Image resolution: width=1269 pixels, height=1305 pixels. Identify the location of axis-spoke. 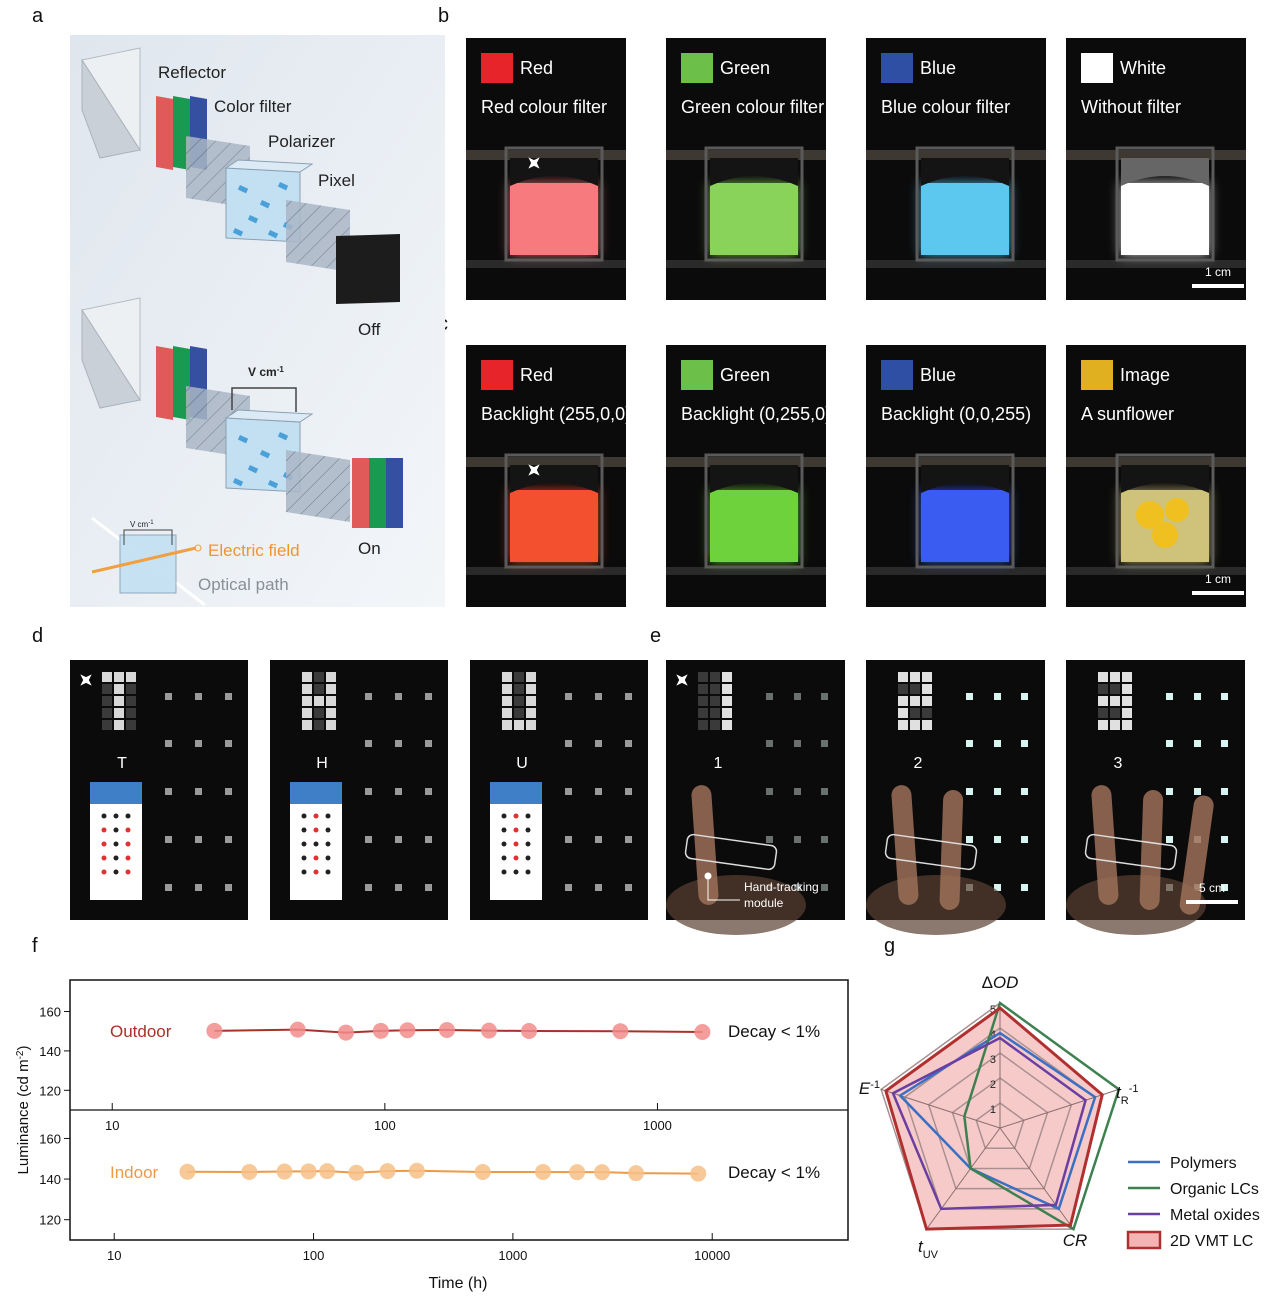
(1059, 1108).